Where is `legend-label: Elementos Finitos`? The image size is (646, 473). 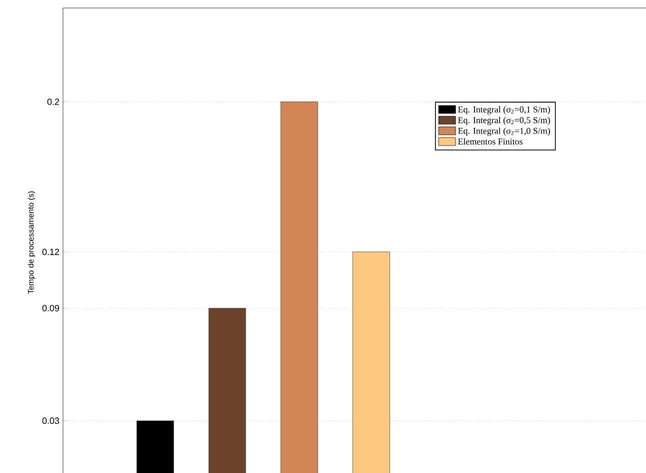
legend-label: Elementos Finitos is located at coordinates (490, 141).